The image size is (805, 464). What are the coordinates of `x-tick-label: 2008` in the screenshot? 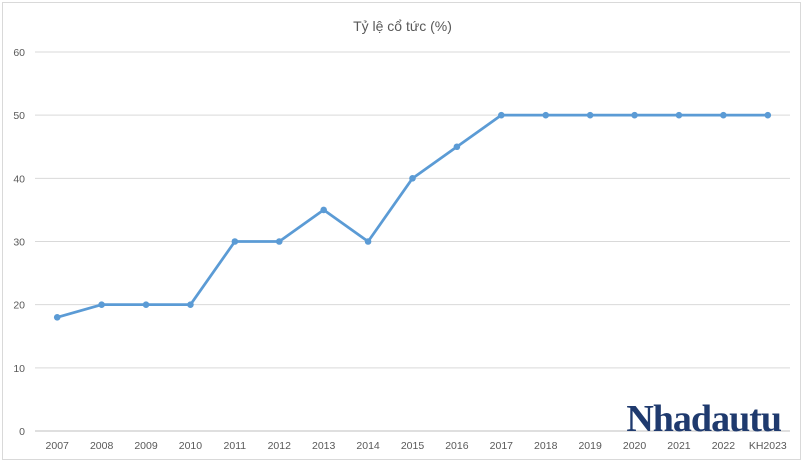 It's located at (102, 446).